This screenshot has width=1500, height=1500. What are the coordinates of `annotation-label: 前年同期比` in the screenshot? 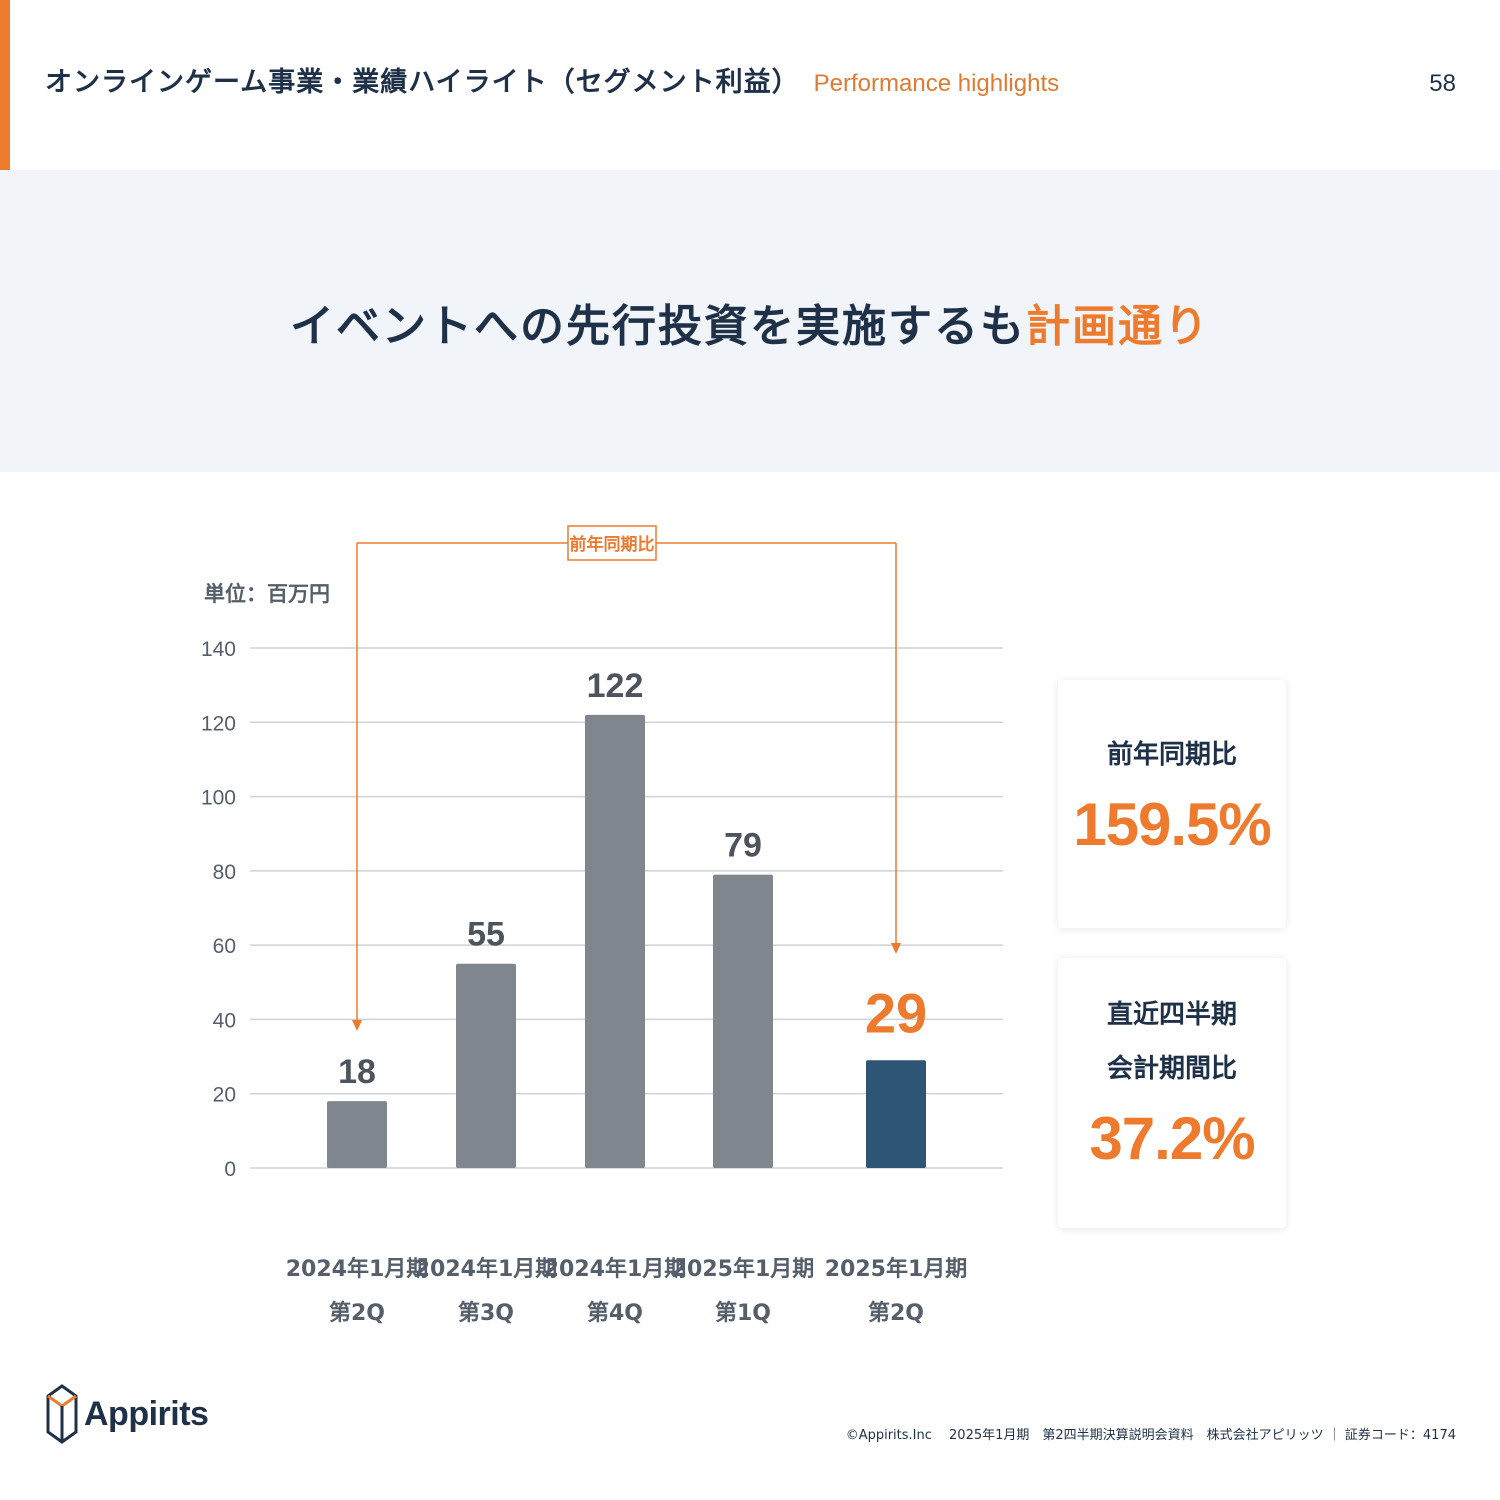 It's located at (612, 544).